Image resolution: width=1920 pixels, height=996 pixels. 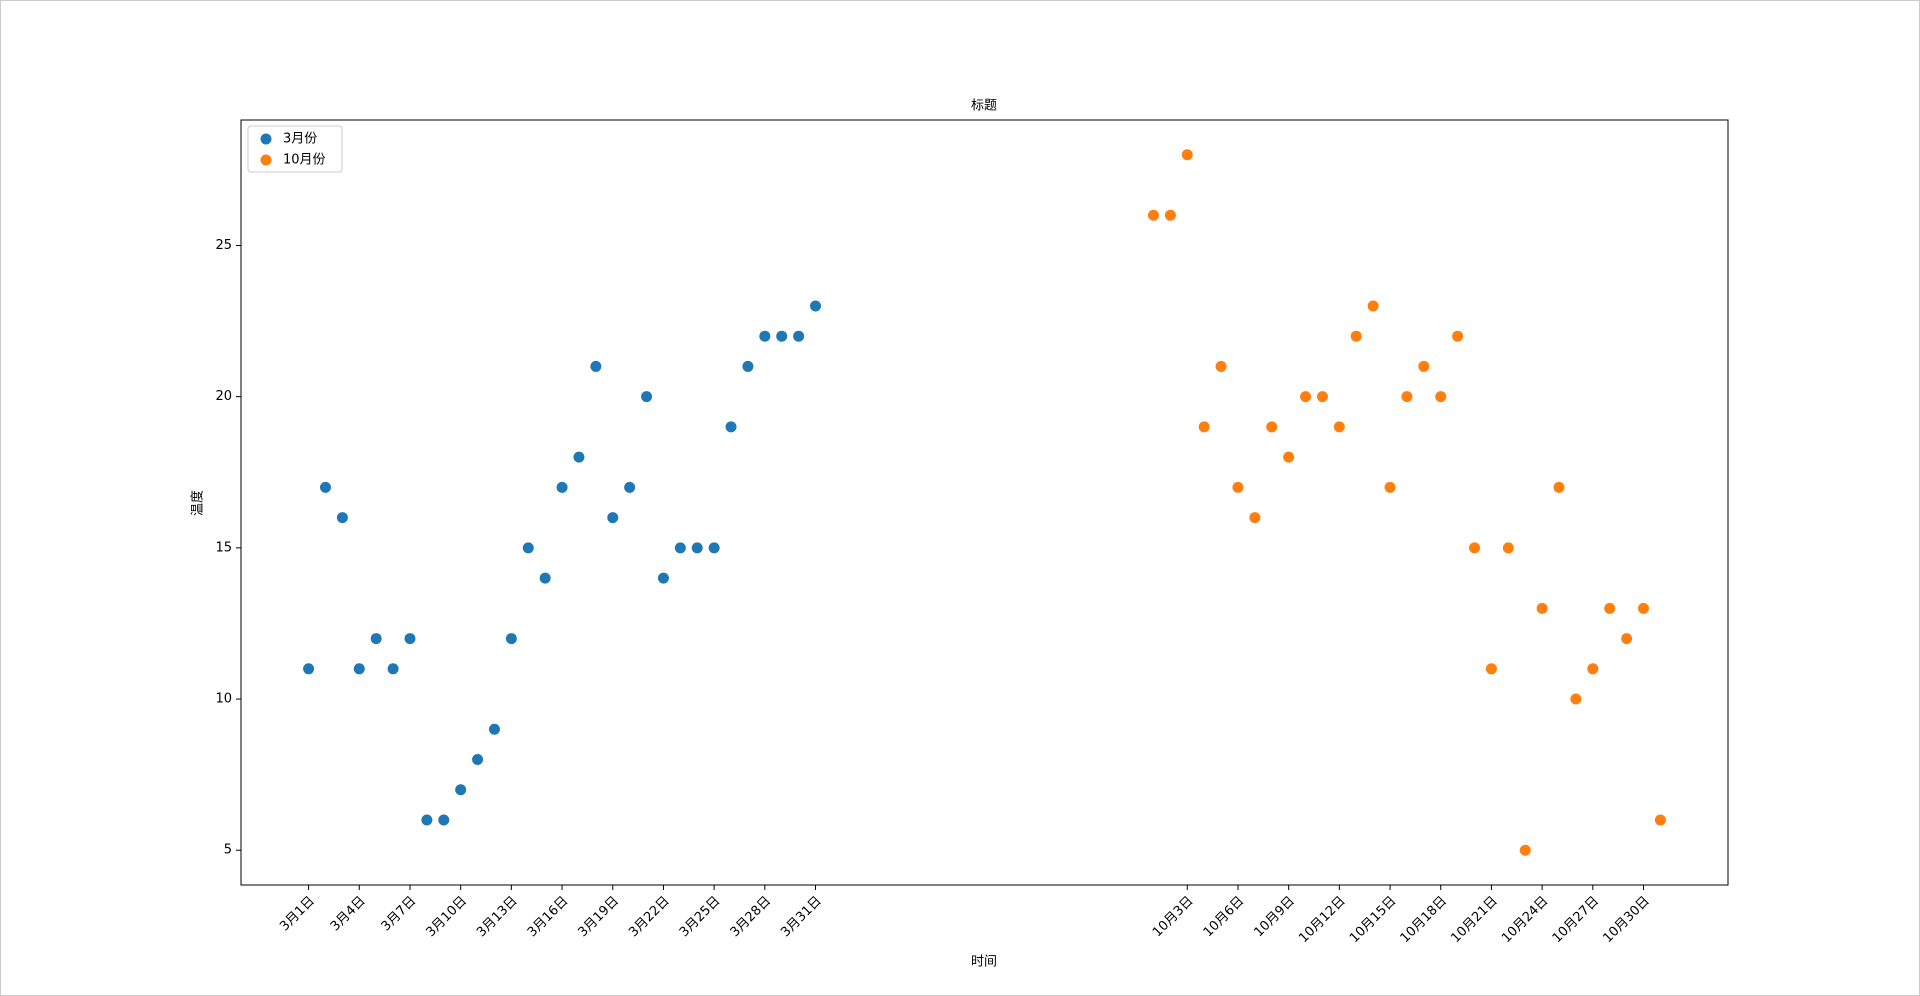 What do you see at coordinates (223, 699) in the screenshot?
I see `y-tick-label: 10` at bounding box center [223, 699].